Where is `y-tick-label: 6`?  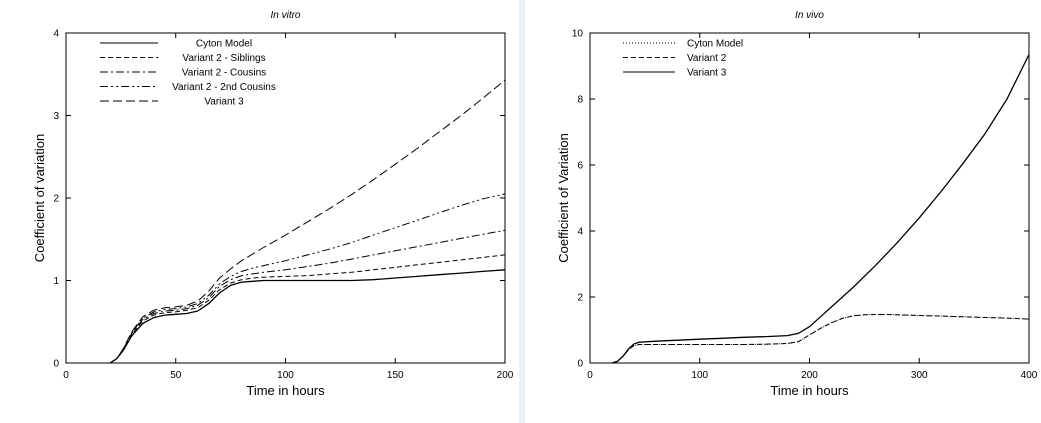 y-tick-label: 6 is located at coordinates (580, 166).